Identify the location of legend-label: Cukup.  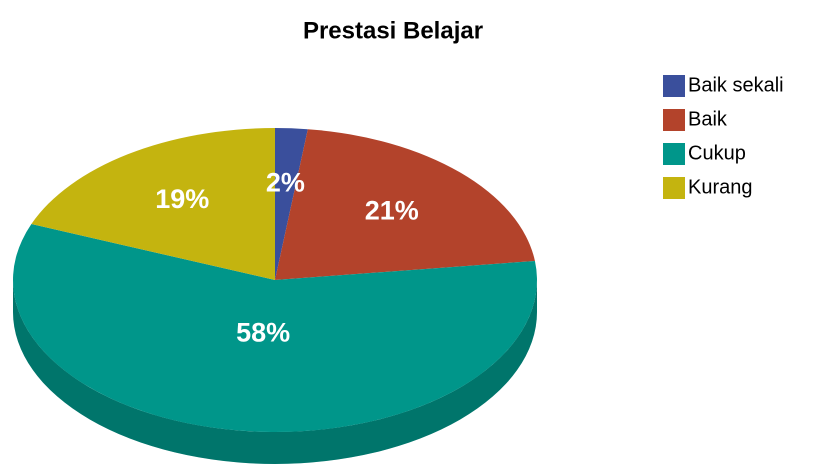
(717, 153).